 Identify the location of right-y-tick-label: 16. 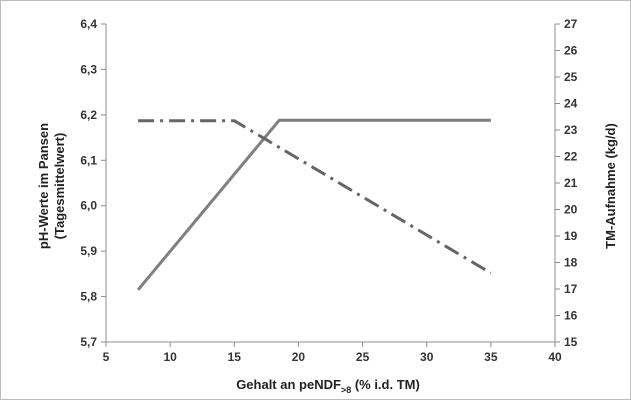
(571, 316).